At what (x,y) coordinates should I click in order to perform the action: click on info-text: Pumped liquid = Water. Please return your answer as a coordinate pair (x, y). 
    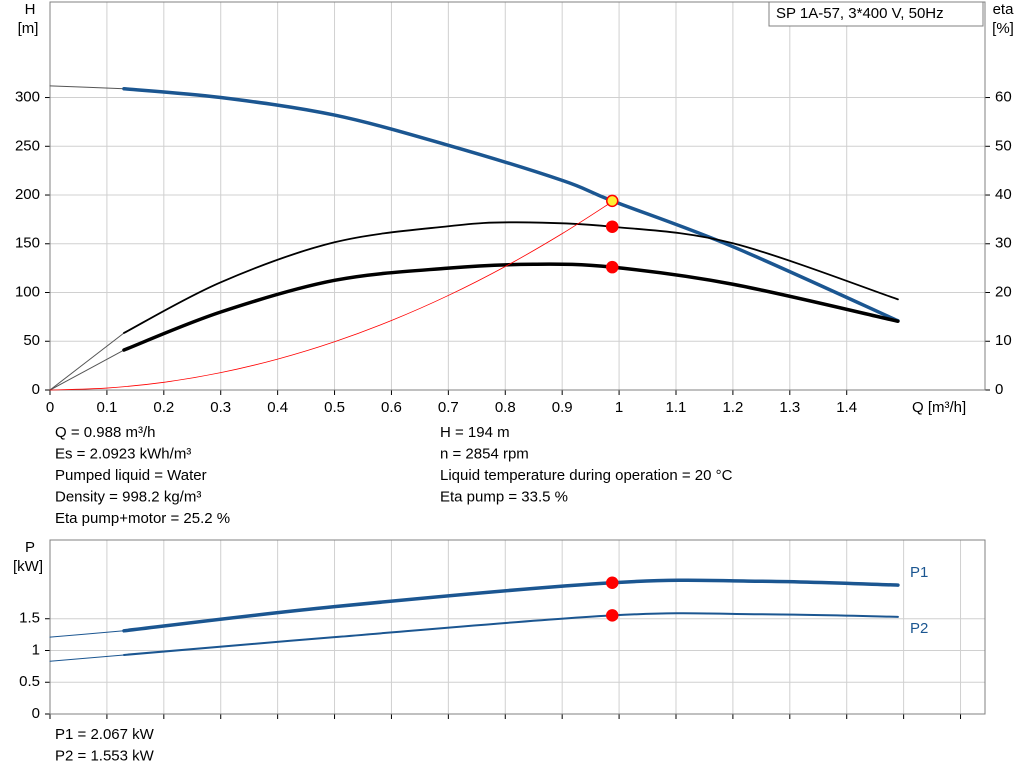
    Looking at the image, I should click on (131, 475).